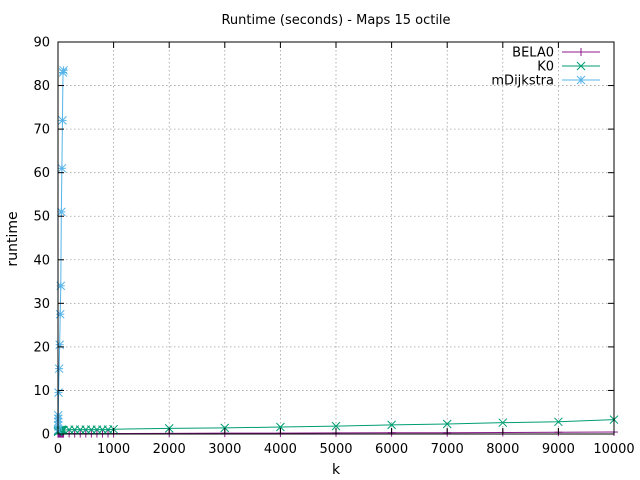  Describe the element at coordinates (558, 449) in the screenshot. I see `x-tick-label-9000: 9000` at that location.